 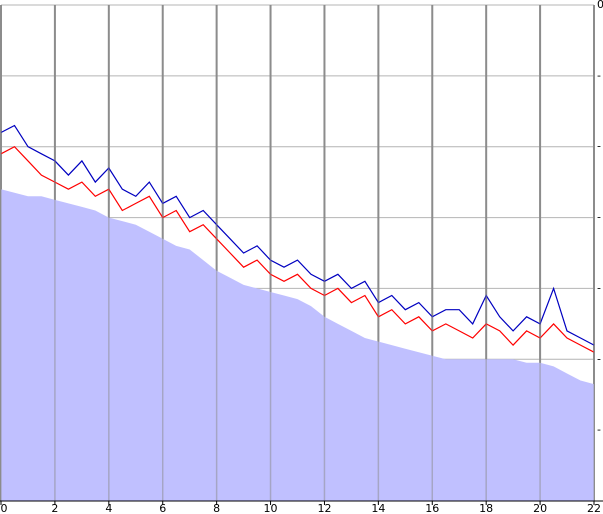 I want to click on x-tick-label: 14, so click(x=378, y=508).